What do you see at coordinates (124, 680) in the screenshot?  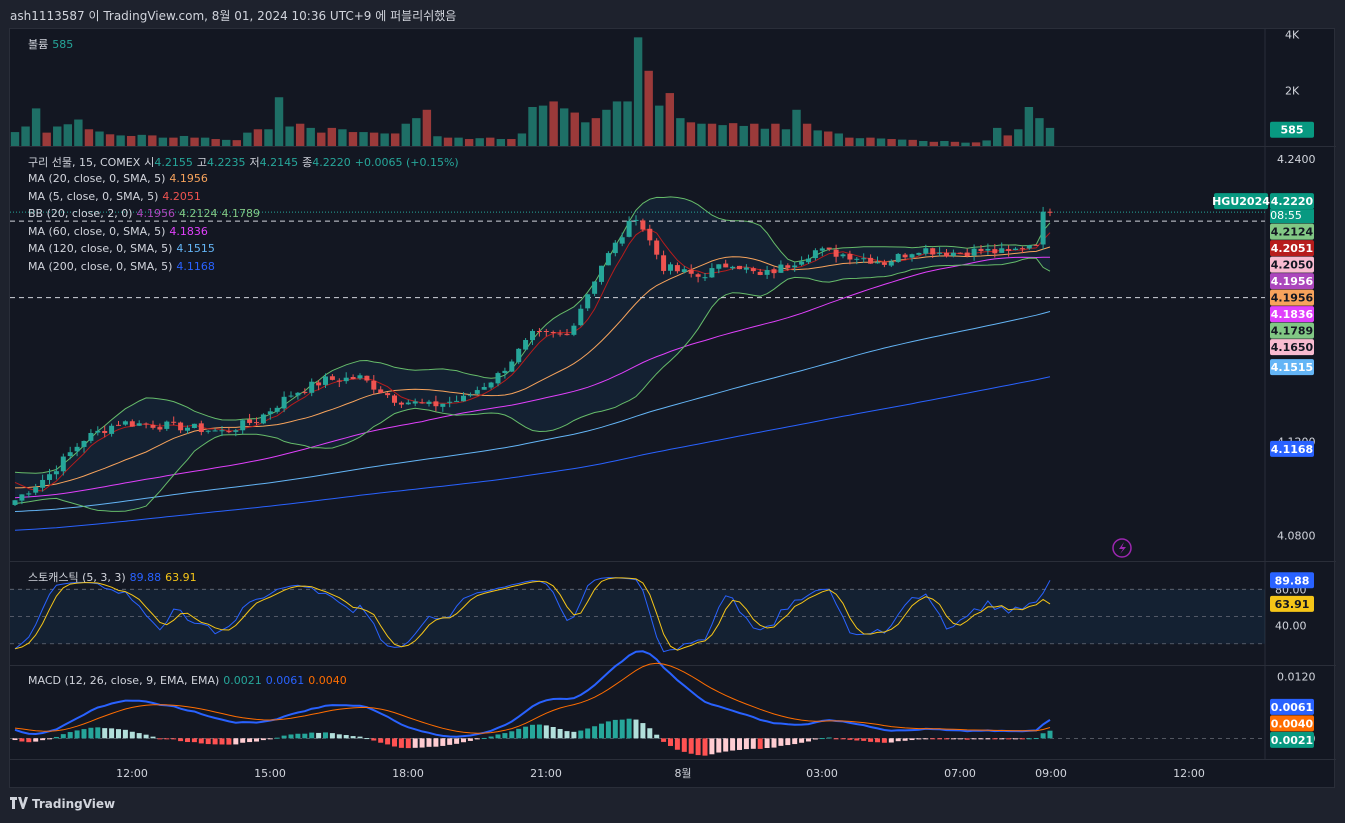 I see `legend-macd-label: MACD (12, 26, close, 9, EMA, EMA)` at bounding box center [124, 680].